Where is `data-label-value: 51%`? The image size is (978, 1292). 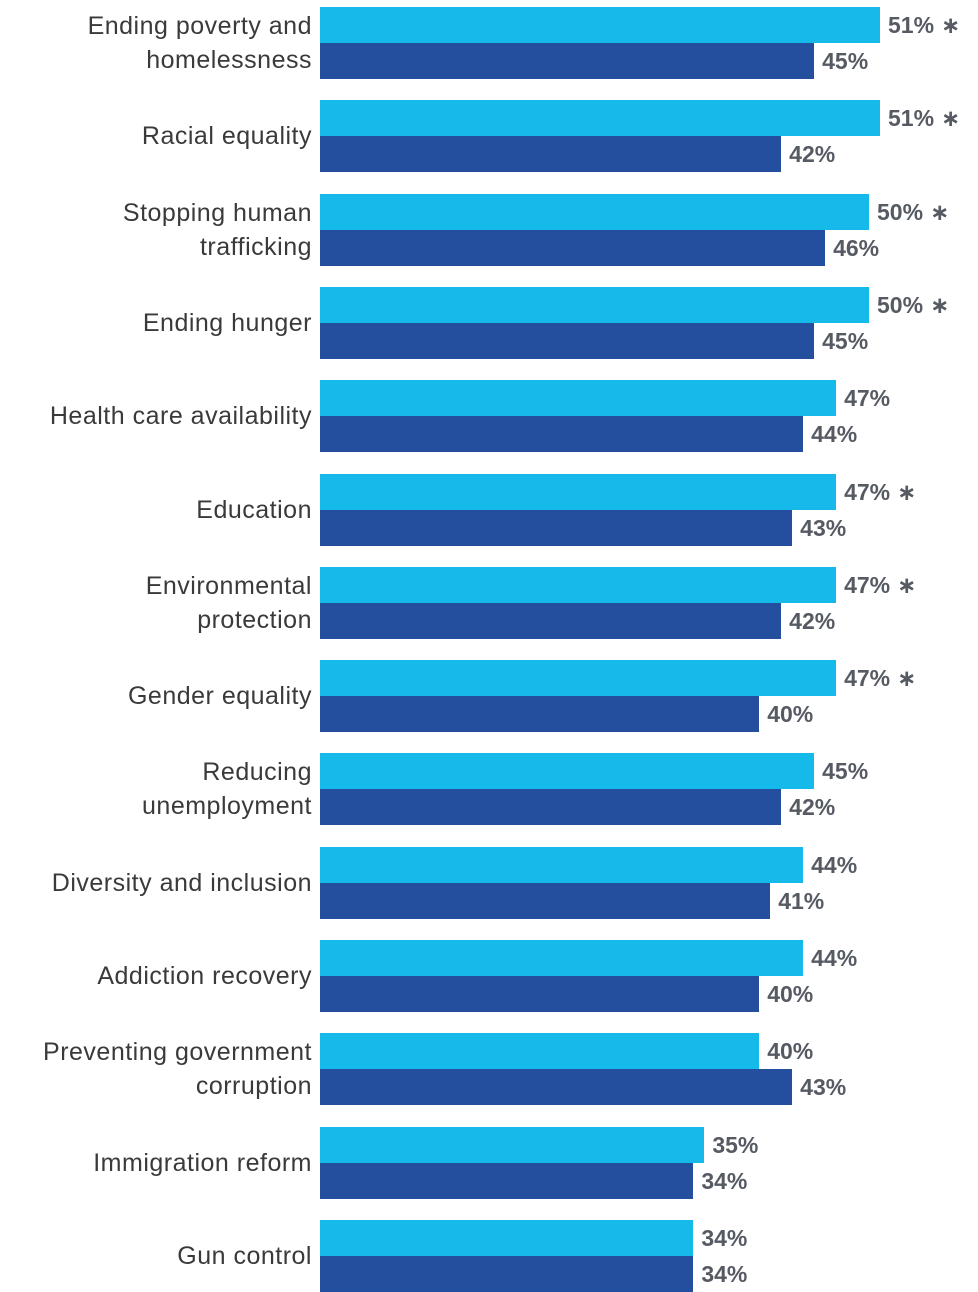 data-label-value: 51% is located at coordinates (911, 118).